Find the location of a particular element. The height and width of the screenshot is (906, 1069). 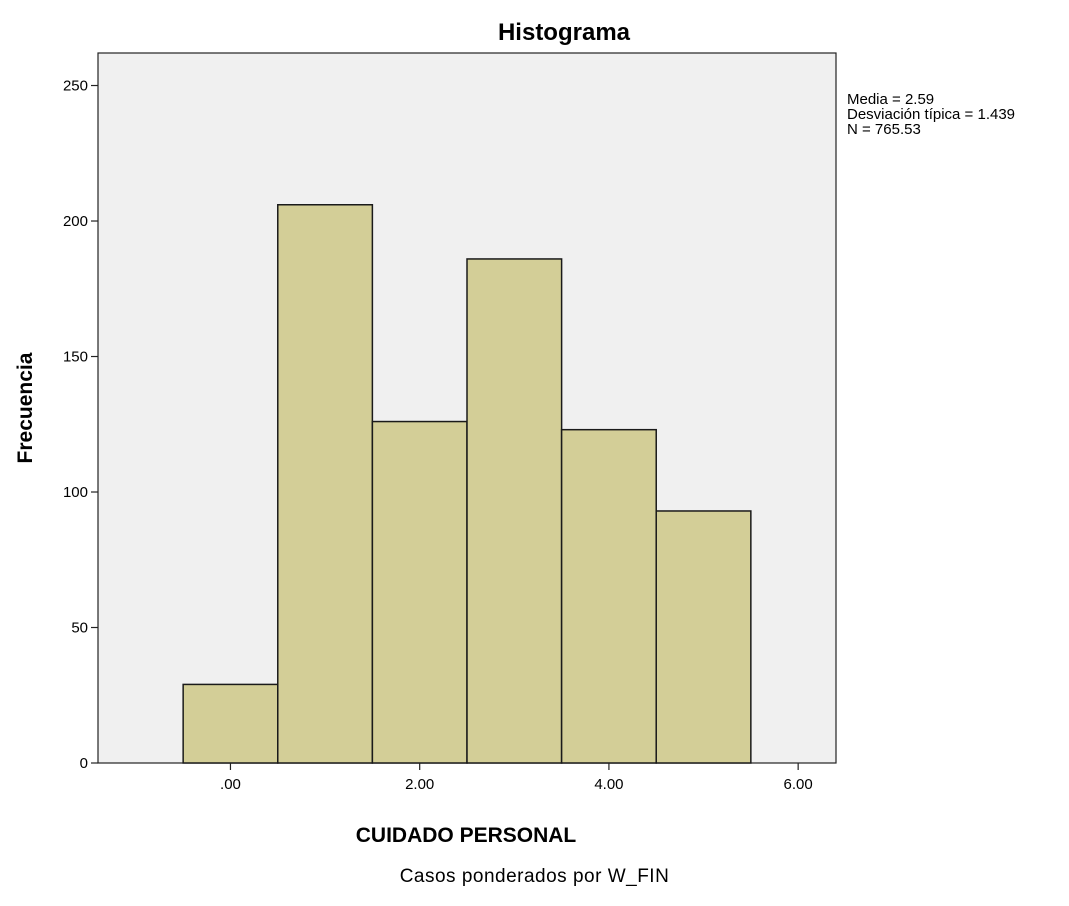

x-tick-label: .00 is located at coordinates (230, 784).